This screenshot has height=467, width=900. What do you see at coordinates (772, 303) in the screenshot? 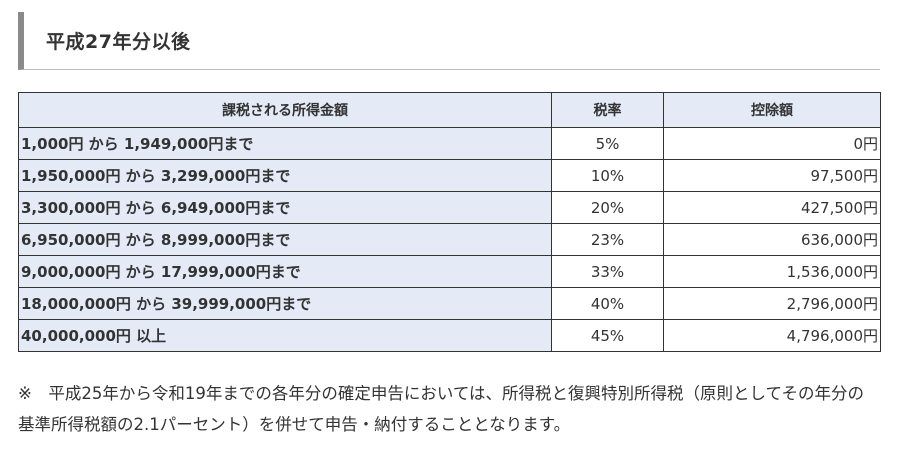
I see `deduction-cell: 2,796,000円` at bounding box center [772, 303].